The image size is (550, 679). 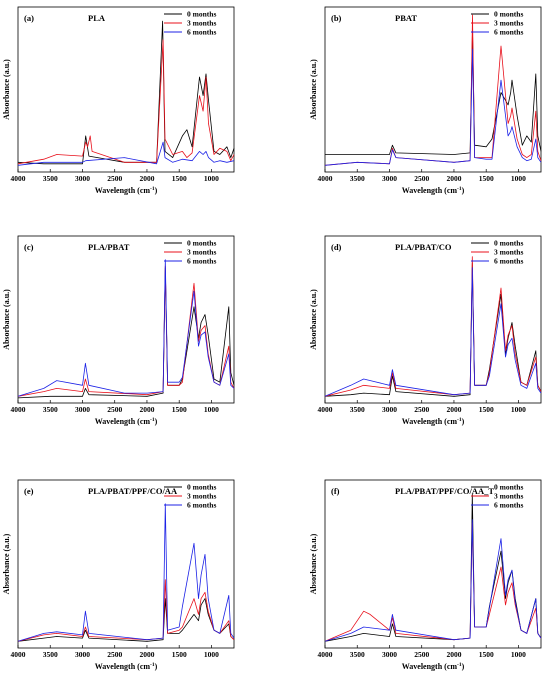 What do you see at coordinates (29, 18) in the screenshot?
I see `panel-label: (a)` at bounding box center [29, 18].